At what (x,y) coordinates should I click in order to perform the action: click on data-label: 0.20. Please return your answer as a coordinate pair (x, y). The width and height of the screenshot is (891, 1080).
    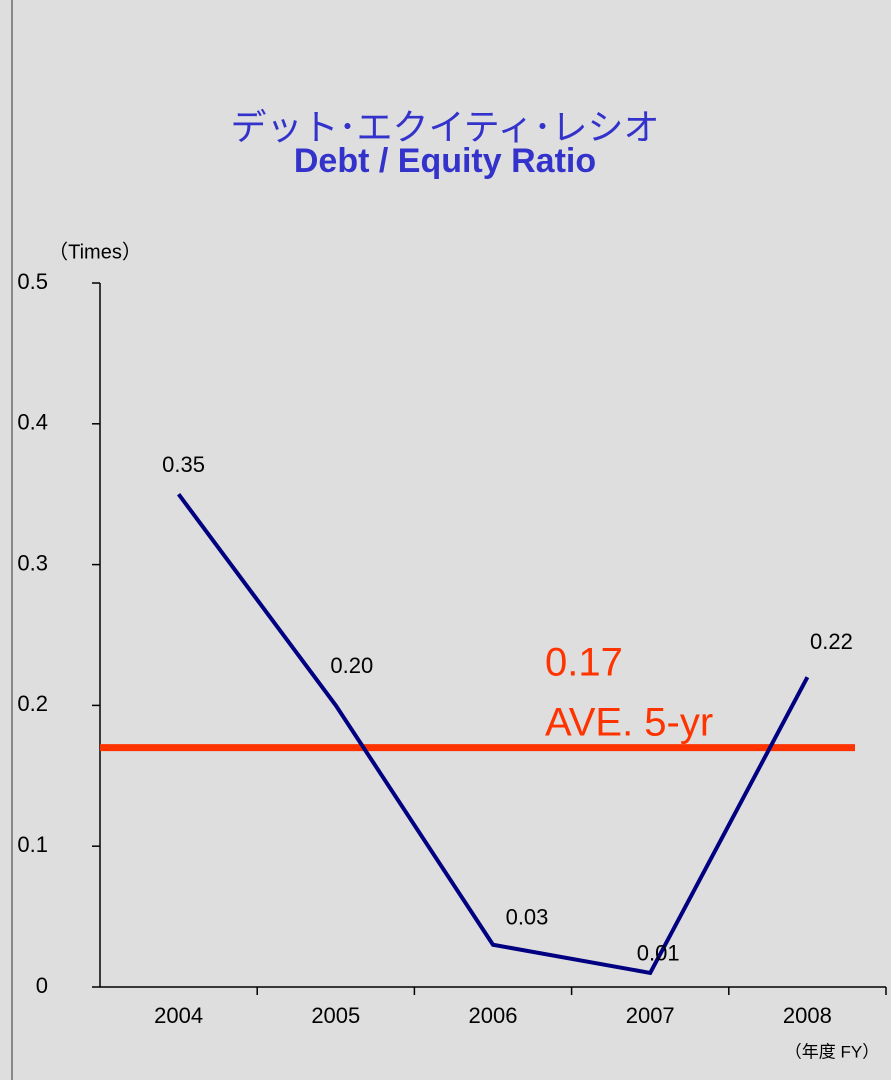
    Looking at the image, I should click on (351, 665).